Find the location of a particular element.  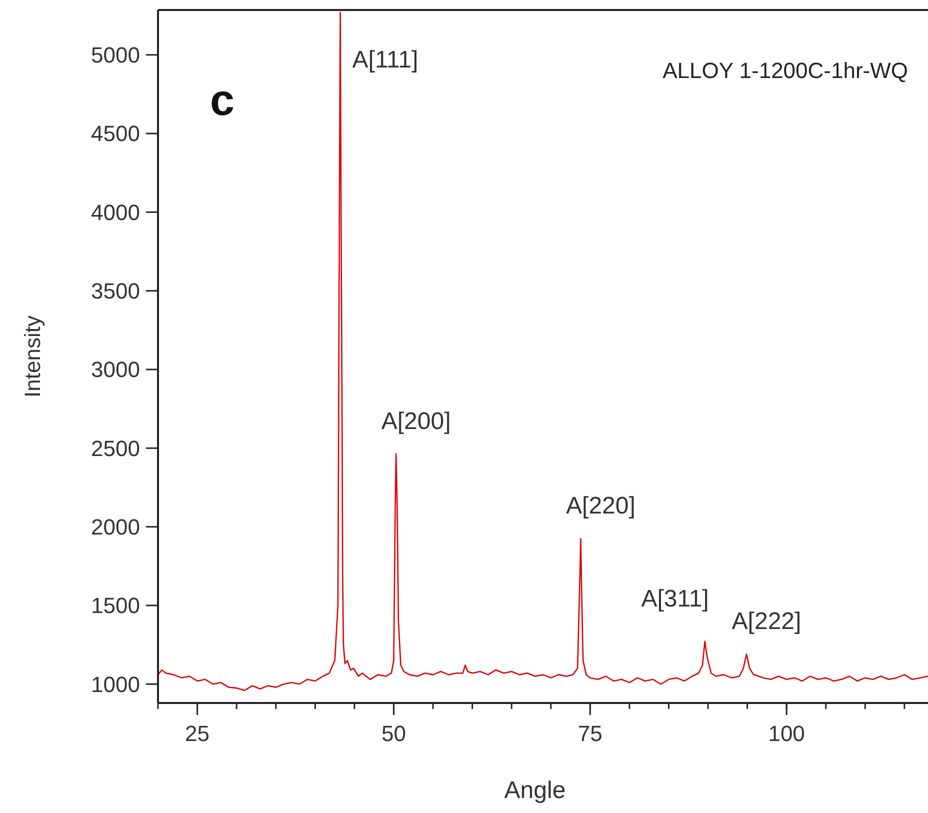

x-tick-label: 50 is located at coordinates (393, 733).